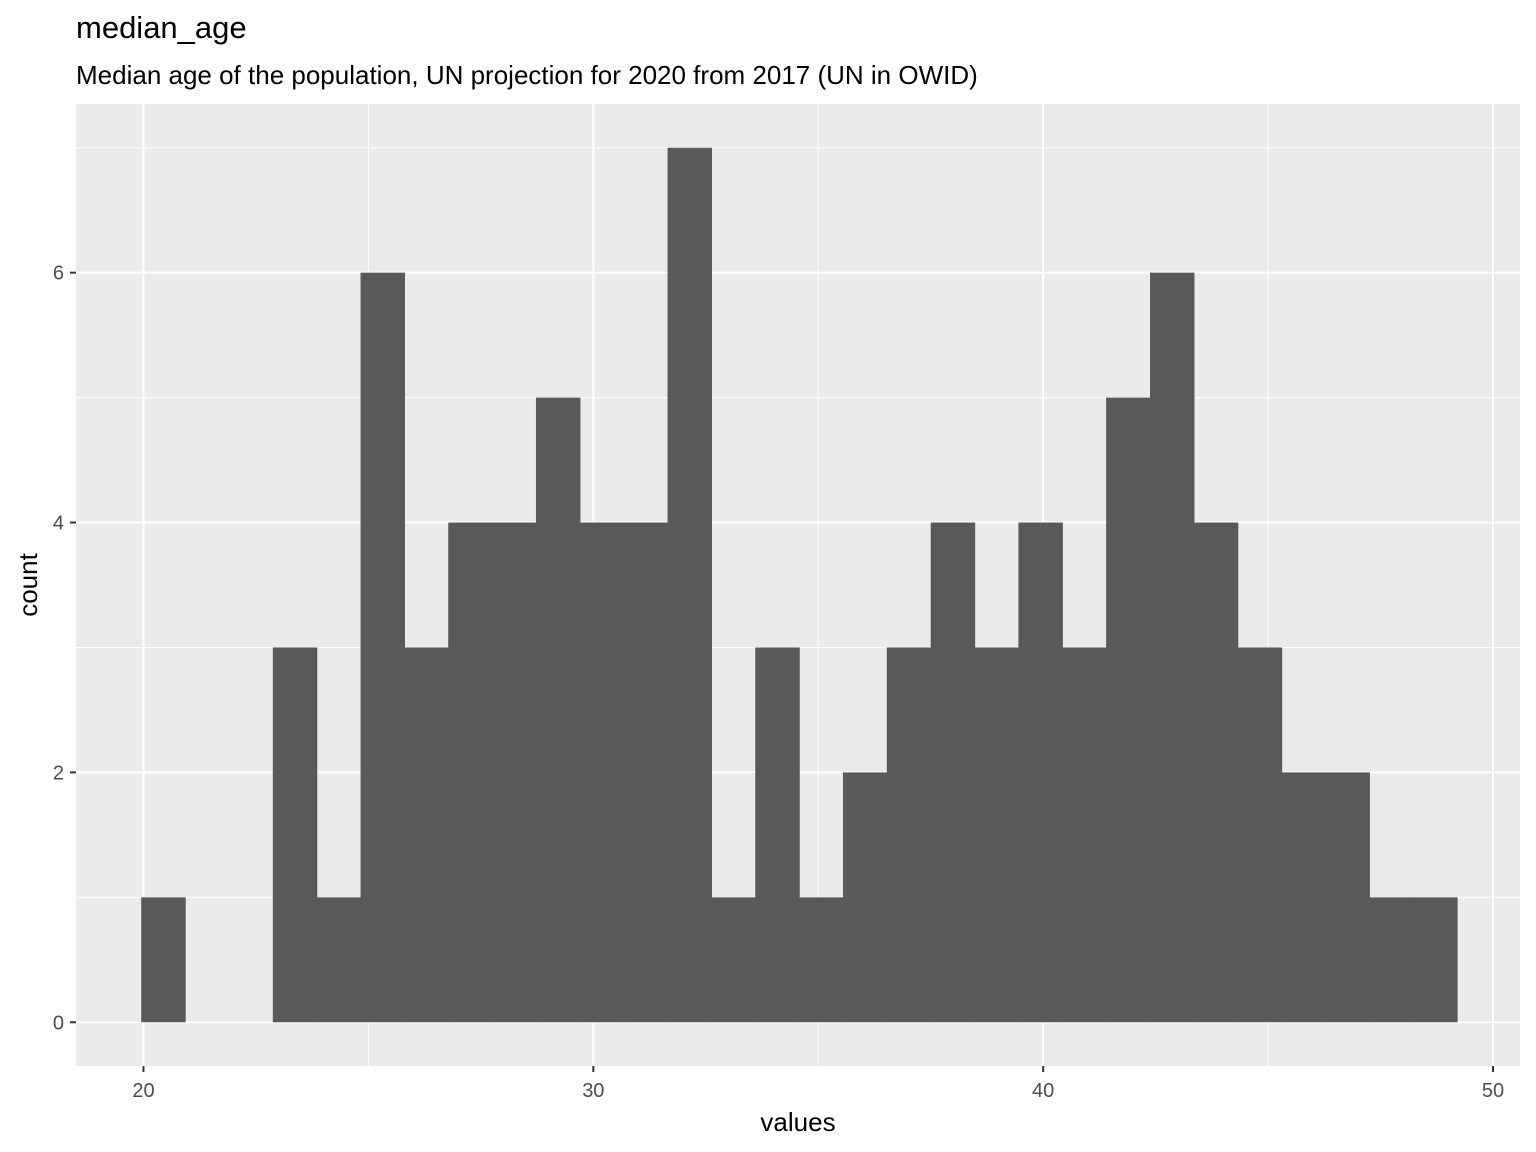  What do you see at coordinates (1043, 1091) in the screenshot?
I see `x-tick-label: 40` at bounding box center [1043, 1091].